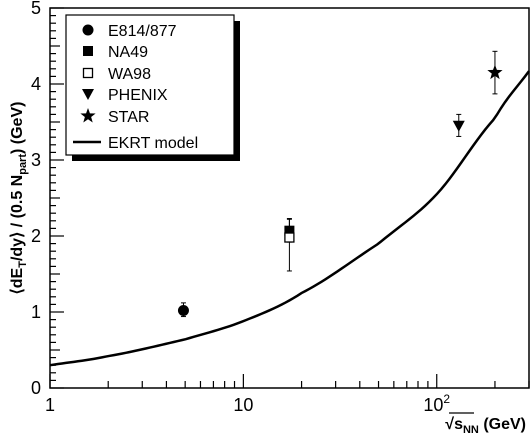  I want to click on legend-marker-wa98, so click(88, 73).